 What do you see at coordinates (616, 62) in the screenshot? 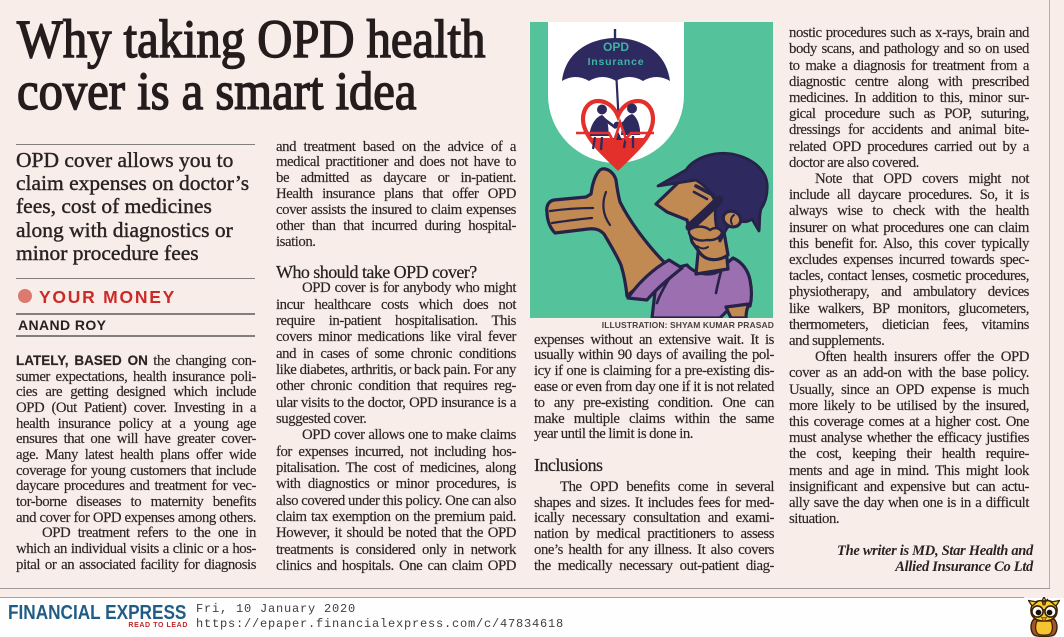
I see `svg-text: Insurance` at bounding box center [616, 62].